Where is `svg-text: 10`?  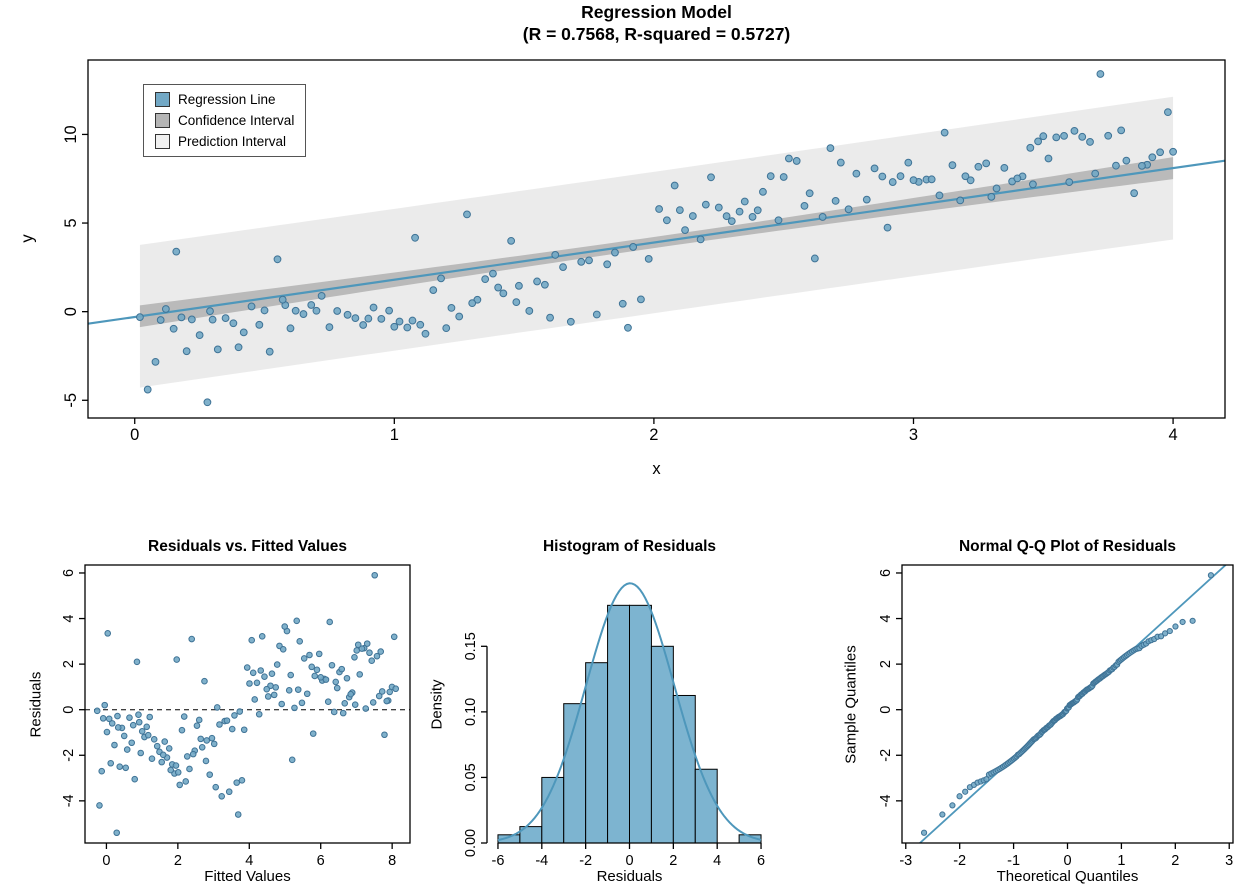 svg-text: 10 is located at coordinates (71, 134).